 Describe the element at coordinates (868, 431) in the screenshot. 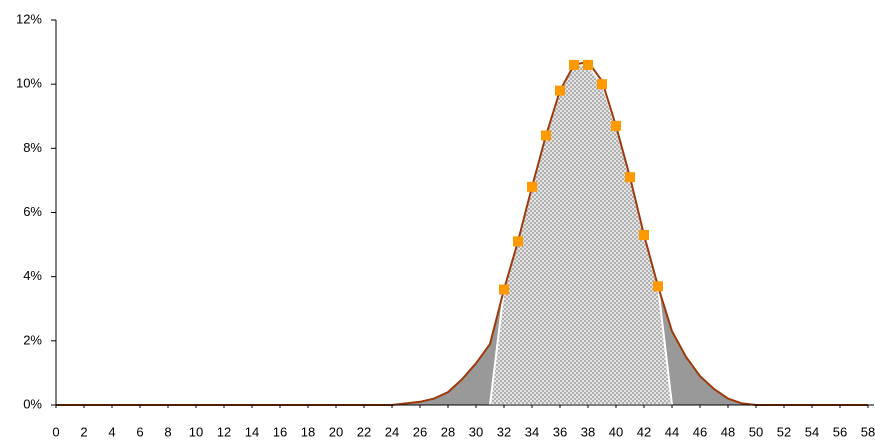

I see `x-tick-label: 58` at that location.